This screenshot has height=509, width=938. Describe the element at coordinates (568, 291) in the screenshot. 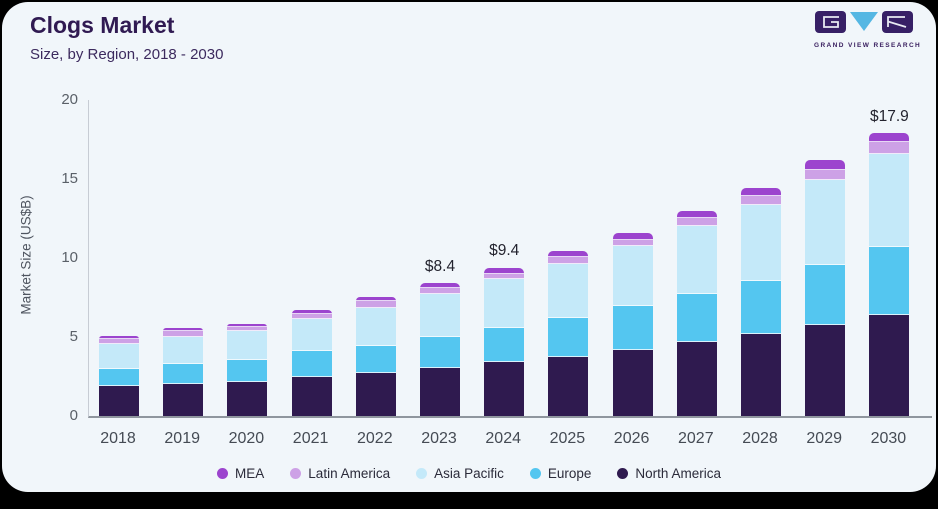

I see `bar-segment-asia-pacific-2025` at that location.